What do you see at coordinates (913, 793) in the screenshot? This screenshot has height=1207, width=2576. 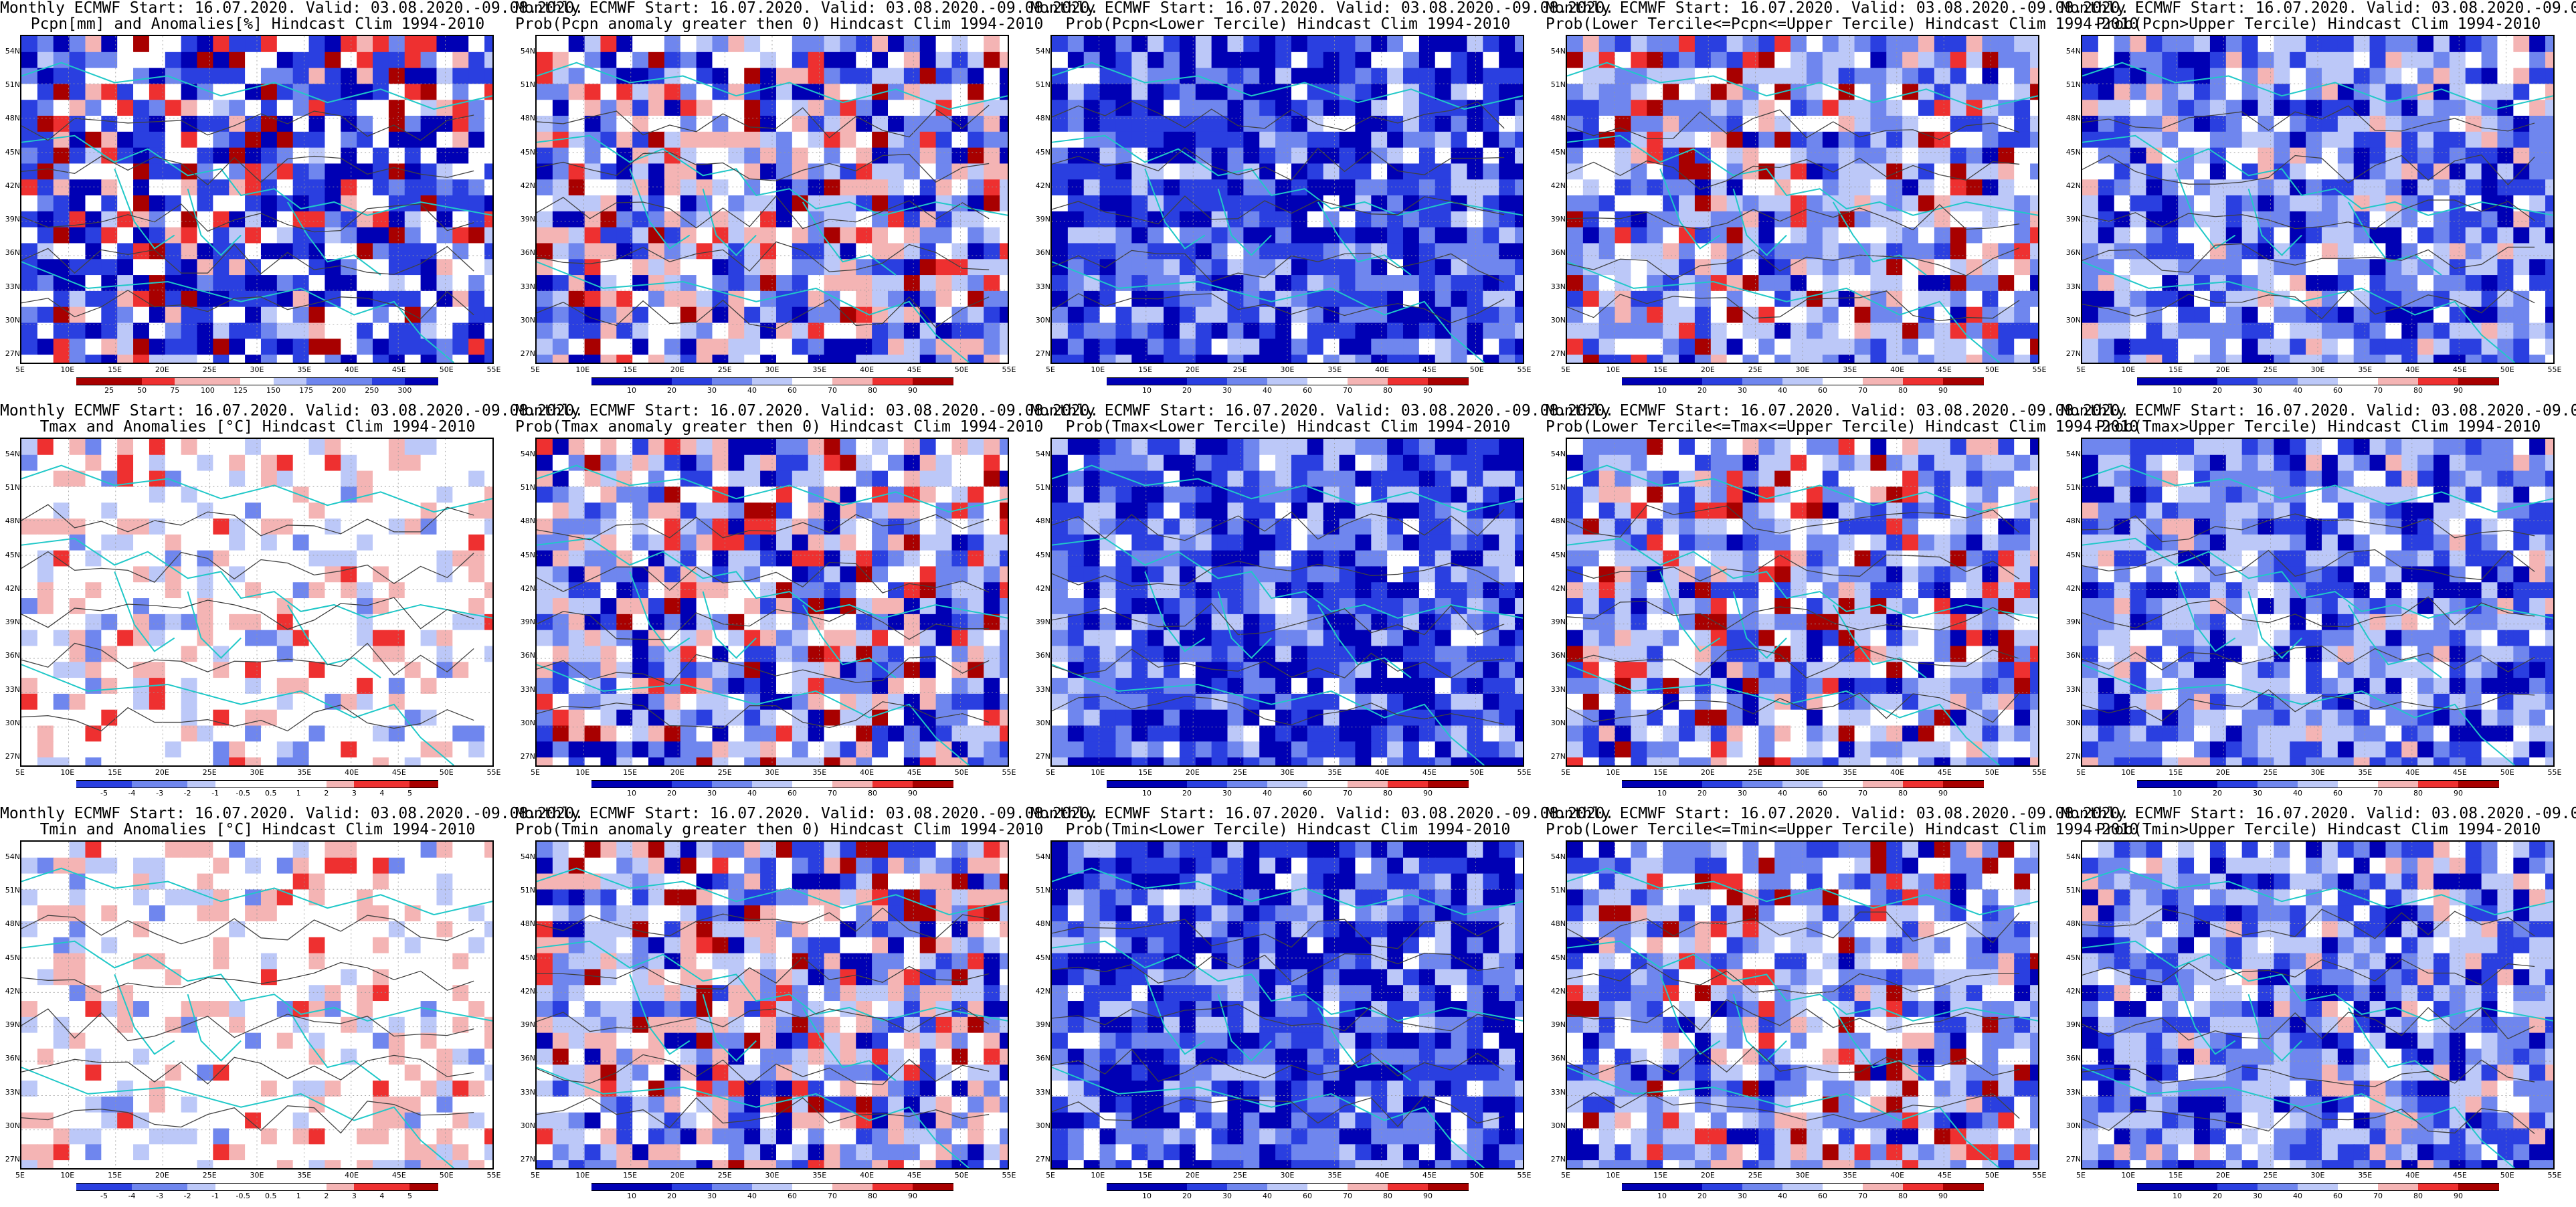 I see `colorbar-tick-label: 90` at bounding box center [913, 793].